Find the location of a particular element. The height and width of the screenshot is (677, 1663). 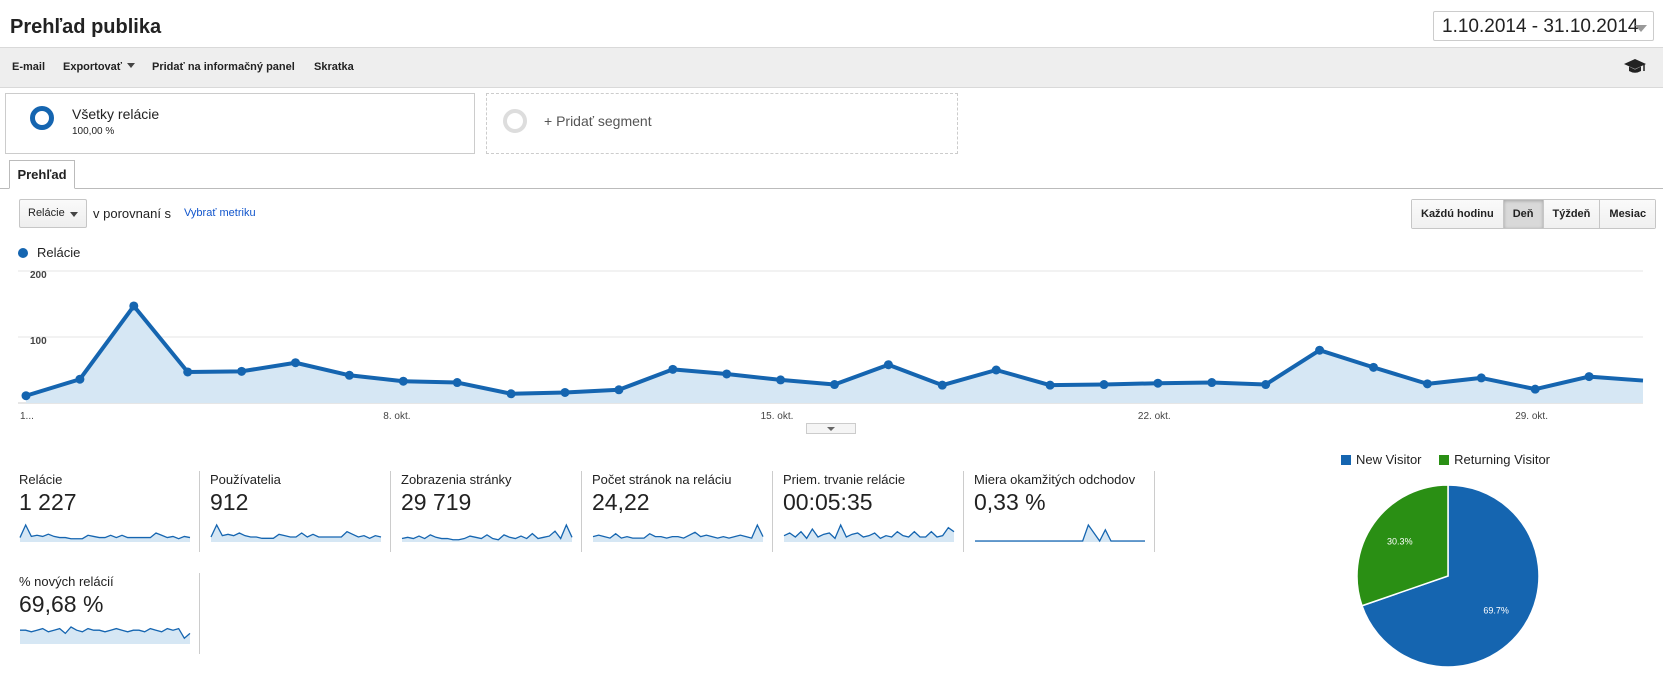

add-to-dashboard-button: Pridať na informačný panel is located at coordinates (223, 67).